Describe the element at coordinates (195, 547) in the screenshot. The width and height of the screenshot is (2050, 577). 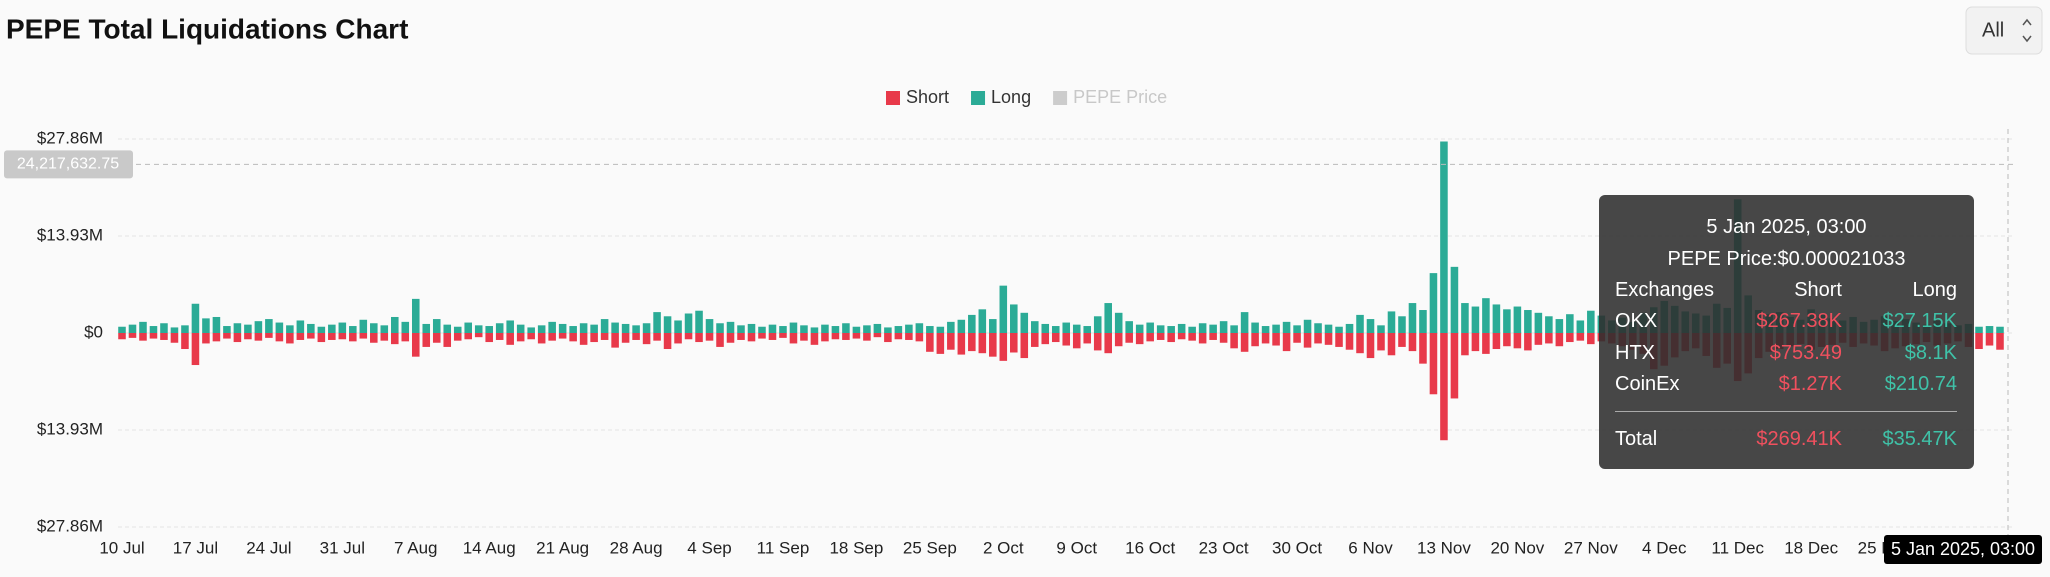
I see `x-tick-label: 17 Jul` at that location.